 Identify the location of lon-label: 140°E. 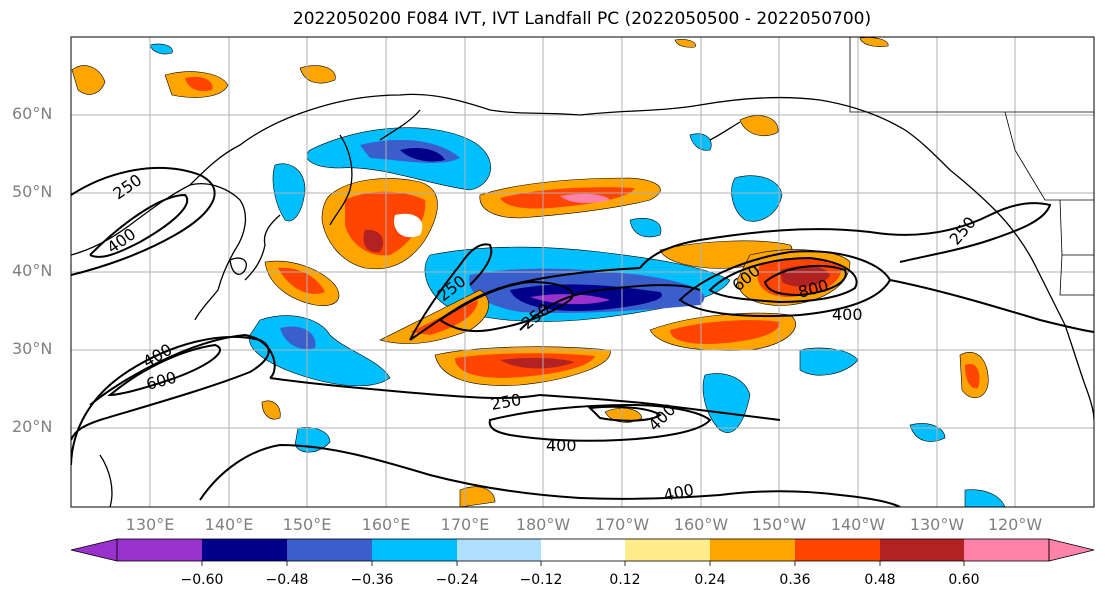
(229, 524).